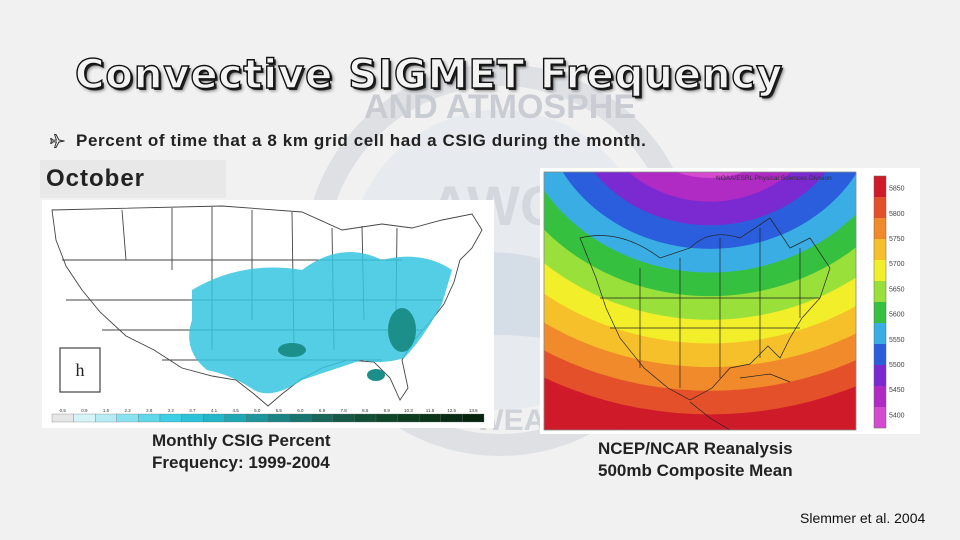 The image size is (960, 540). What do you see at coordinates (695, 470) in the screenshot?
I see `right-caption-line-2: 500mb Composite Mean` at bounding box center [695, 470].